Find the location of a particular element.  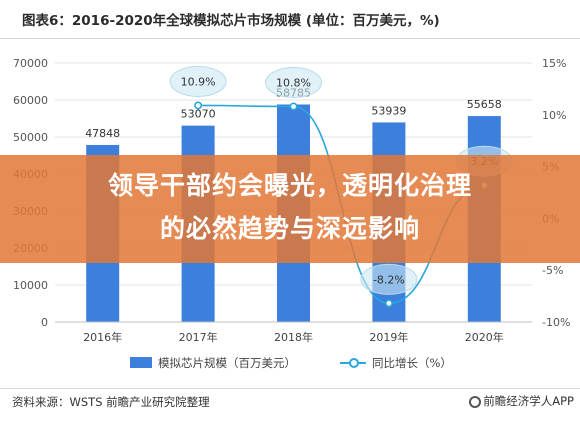

banner-line-2: 的必然趋势与深远影响 is located at coordinates (289, 228).